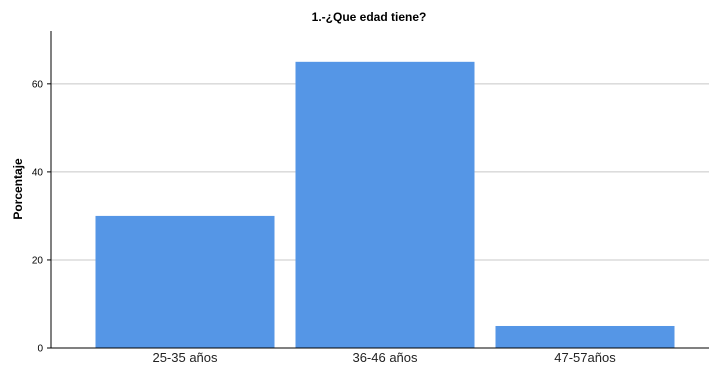 Image resolution: width=711 pixels, height=370 pixels. What do you see at coordinates (585, 357) in the screenshot?
I see `x-tick-label: 47-57años` at bounding box center [585, 357].